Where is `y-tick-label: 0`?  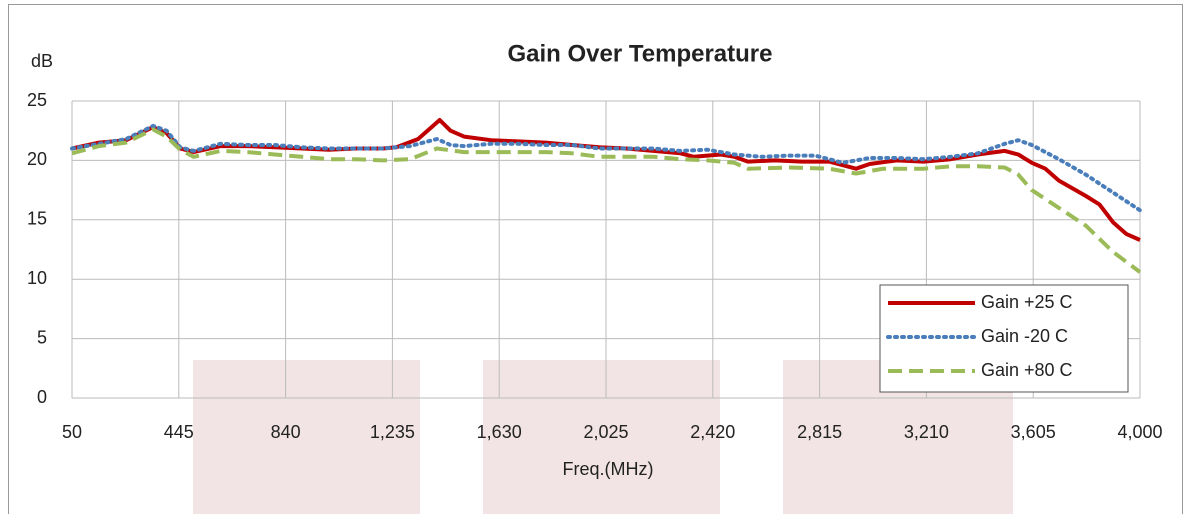
y-tick-label: 0 is located at coordinates (42, 397).